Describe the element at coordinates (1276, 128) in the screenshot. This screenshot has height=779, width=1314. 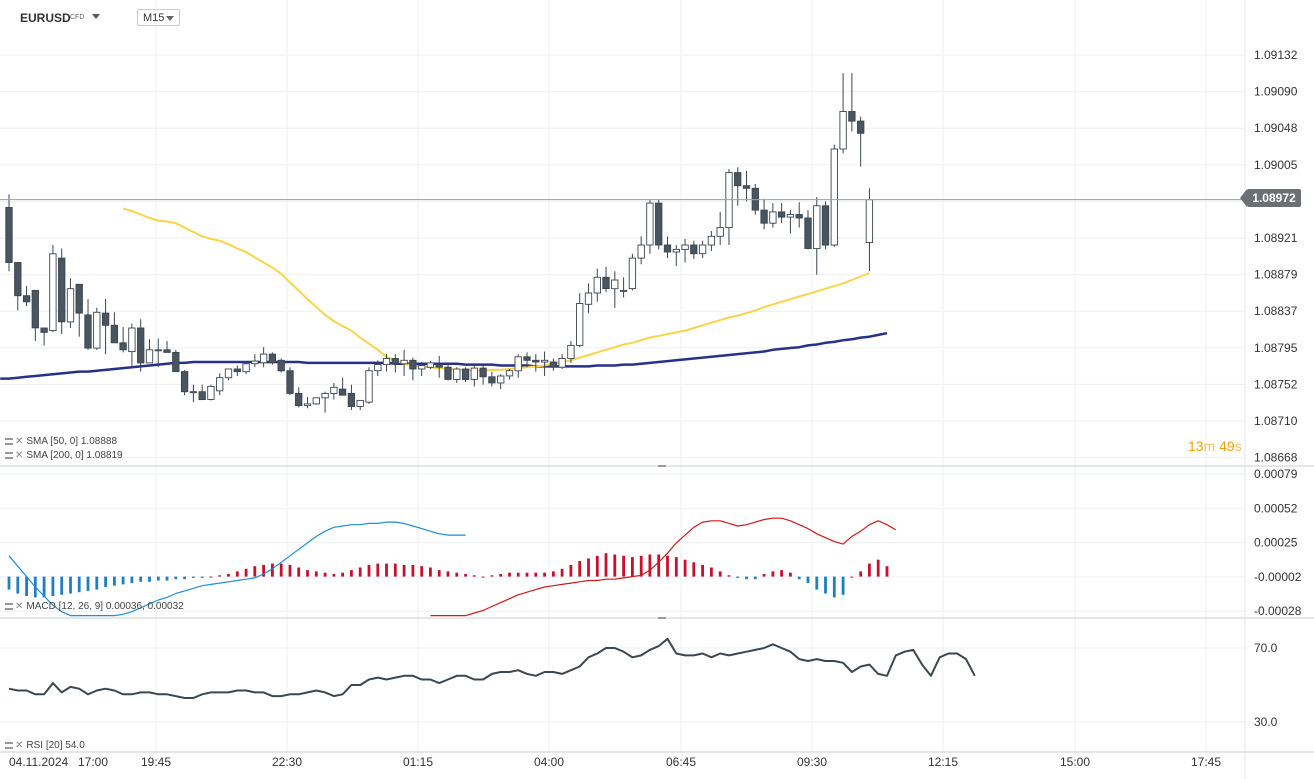
I see `price-tick-label: 1.09048` at that location.